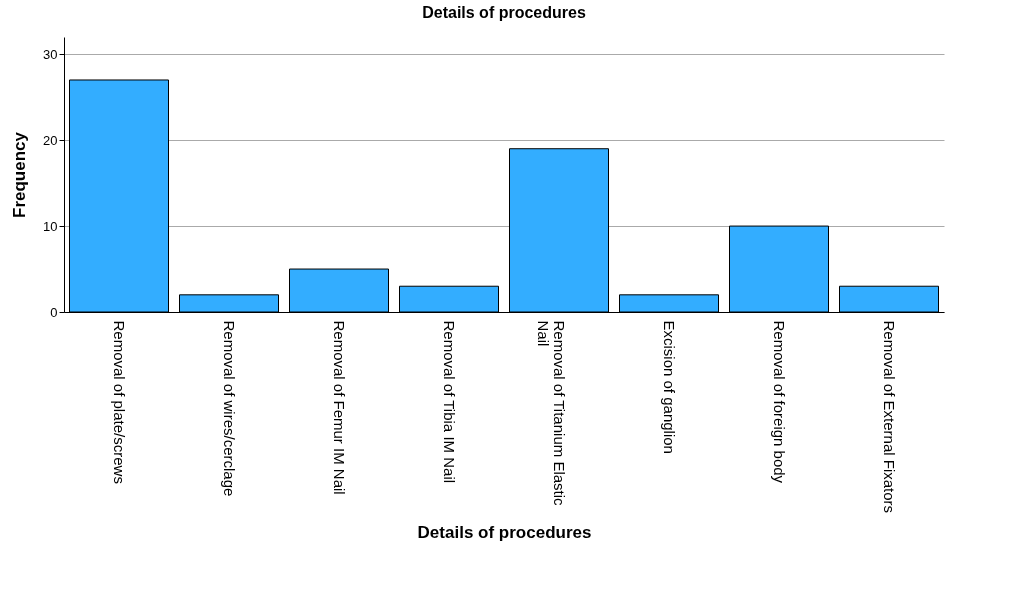 This screenshot has width=1019, height=611. What do you see at coordinates (449, 402) in the screenshot?
I see `x-tick-label: Removal of Tibia IM Nail` at bounding box center [449, 402].